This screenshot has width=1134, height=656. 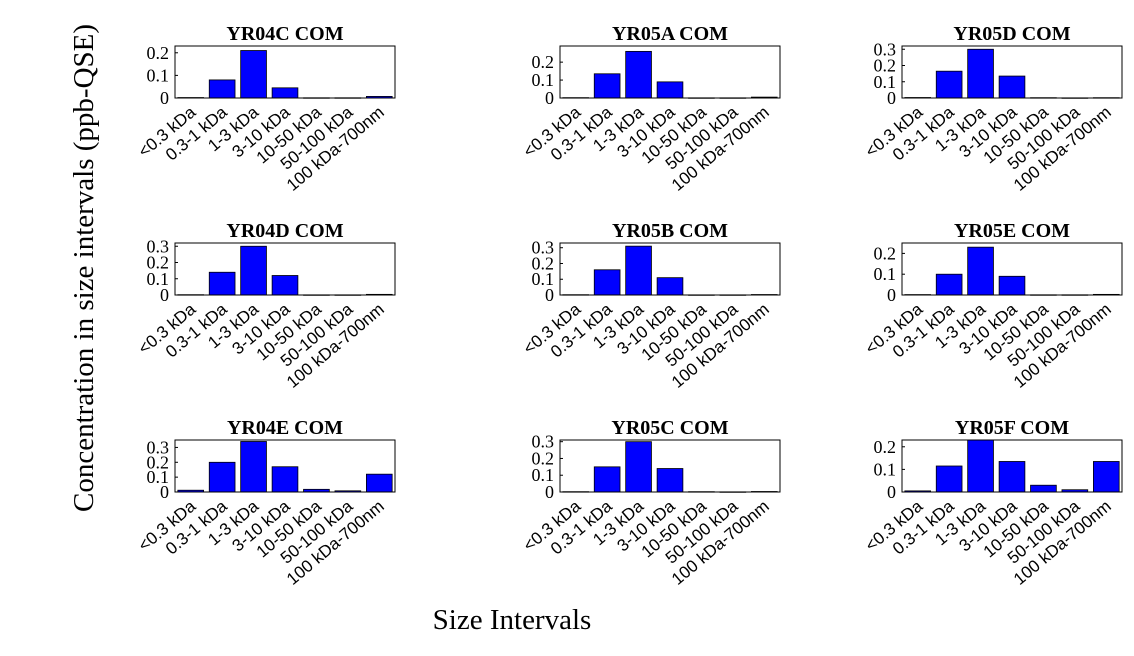 I want to click on x-axis-label: Size Intervals, so click(x=512, y=620).